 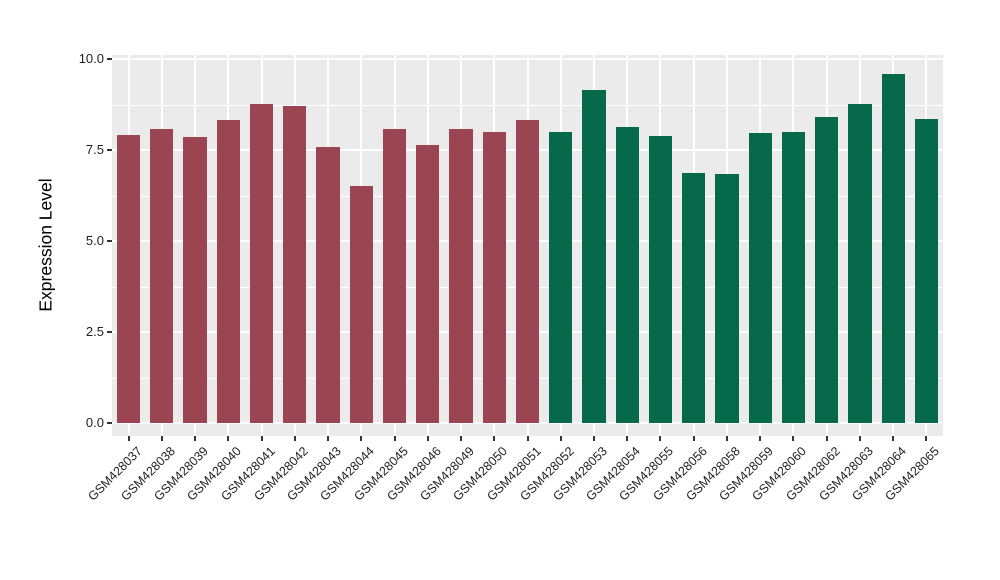 What do you see at coordinates (694, 297) in the screenshot?
I see `bar-GSM428056` at bounding box center [694, 297].